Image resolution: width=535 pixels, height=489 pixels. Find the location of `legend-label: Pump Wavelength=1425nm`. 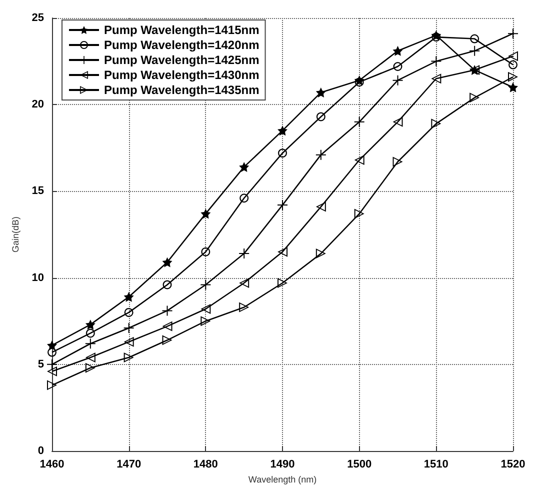

legend-label: Pump Wavelength=1425nm is located at coordinates (182, 60).